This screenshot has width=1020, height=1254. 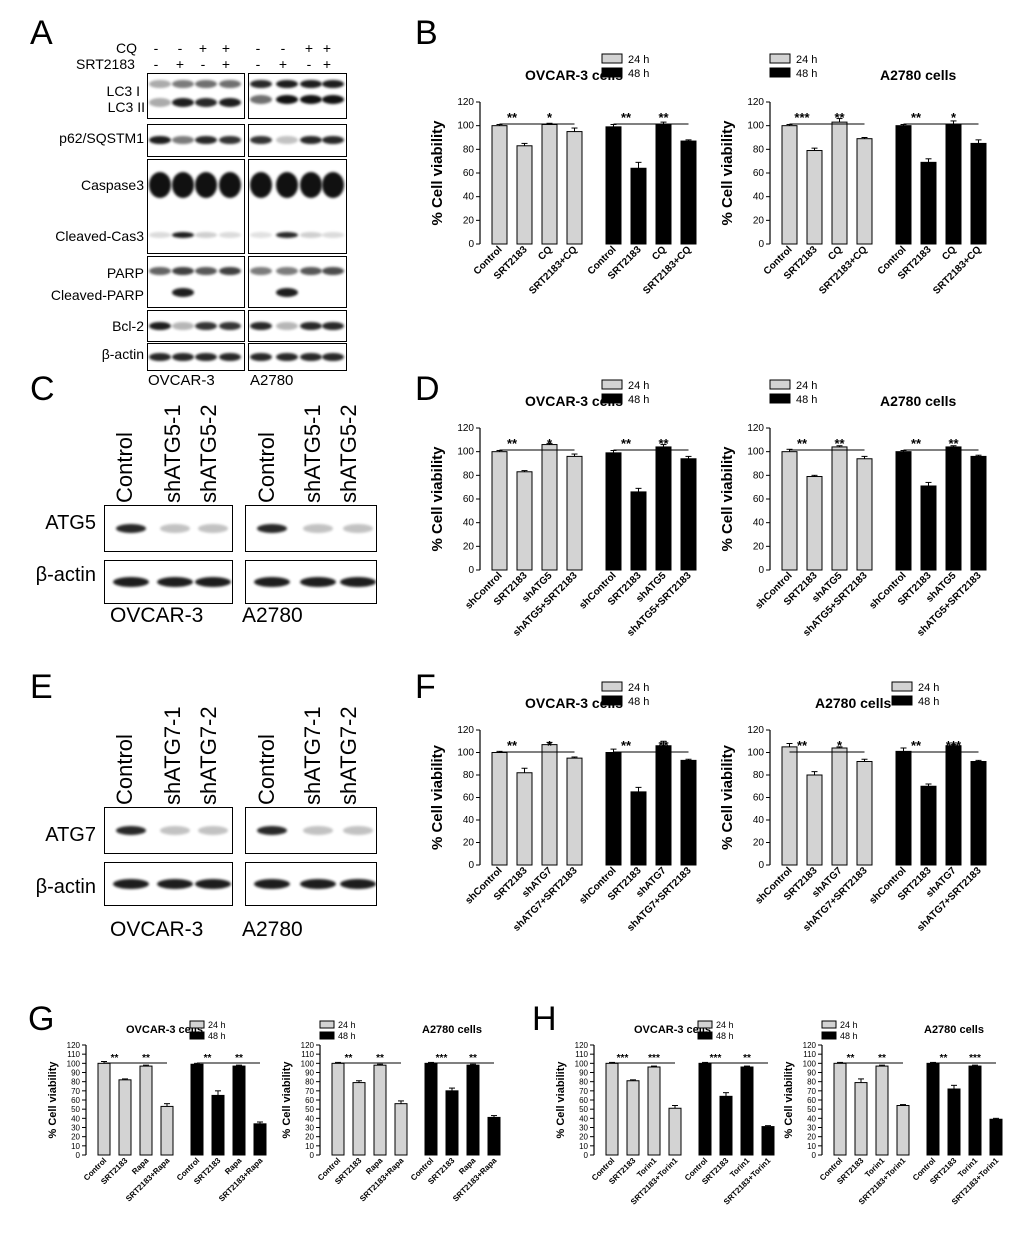 What do you see at coordinates (75, 1128) in the screenshot?
I see `y-tick-label: 30` at bounding box center [75, 1128].